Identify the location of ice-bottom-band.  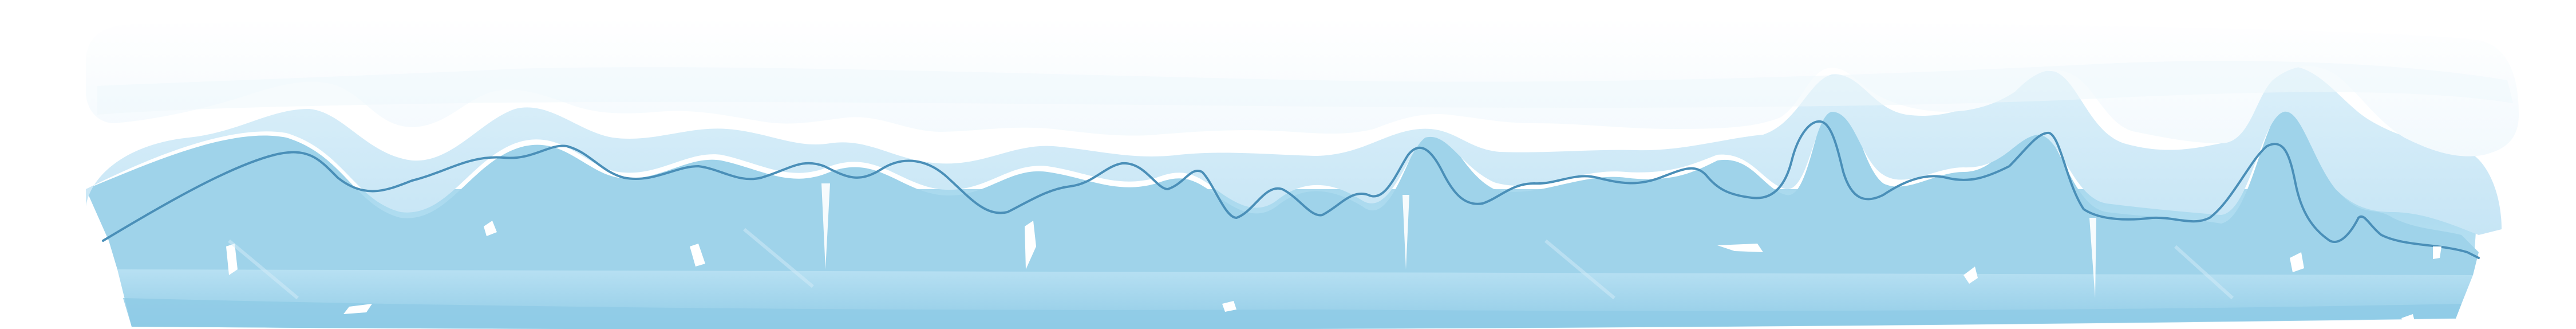
(1292, 313).